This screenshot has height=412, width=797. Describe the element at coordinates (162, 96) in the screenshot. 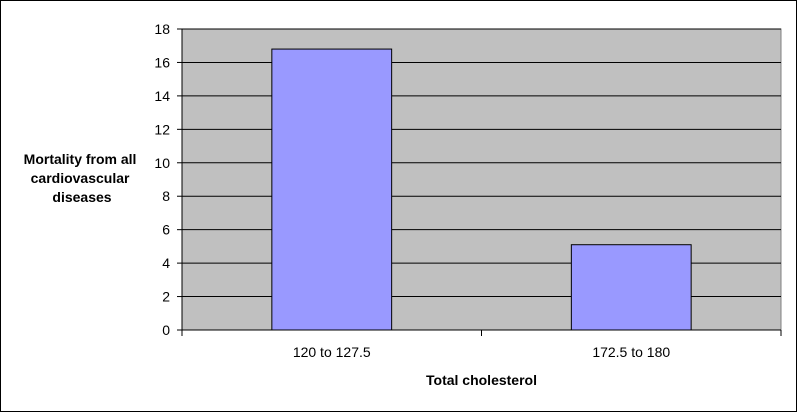

I see `y-tick-label: 14` at that location.